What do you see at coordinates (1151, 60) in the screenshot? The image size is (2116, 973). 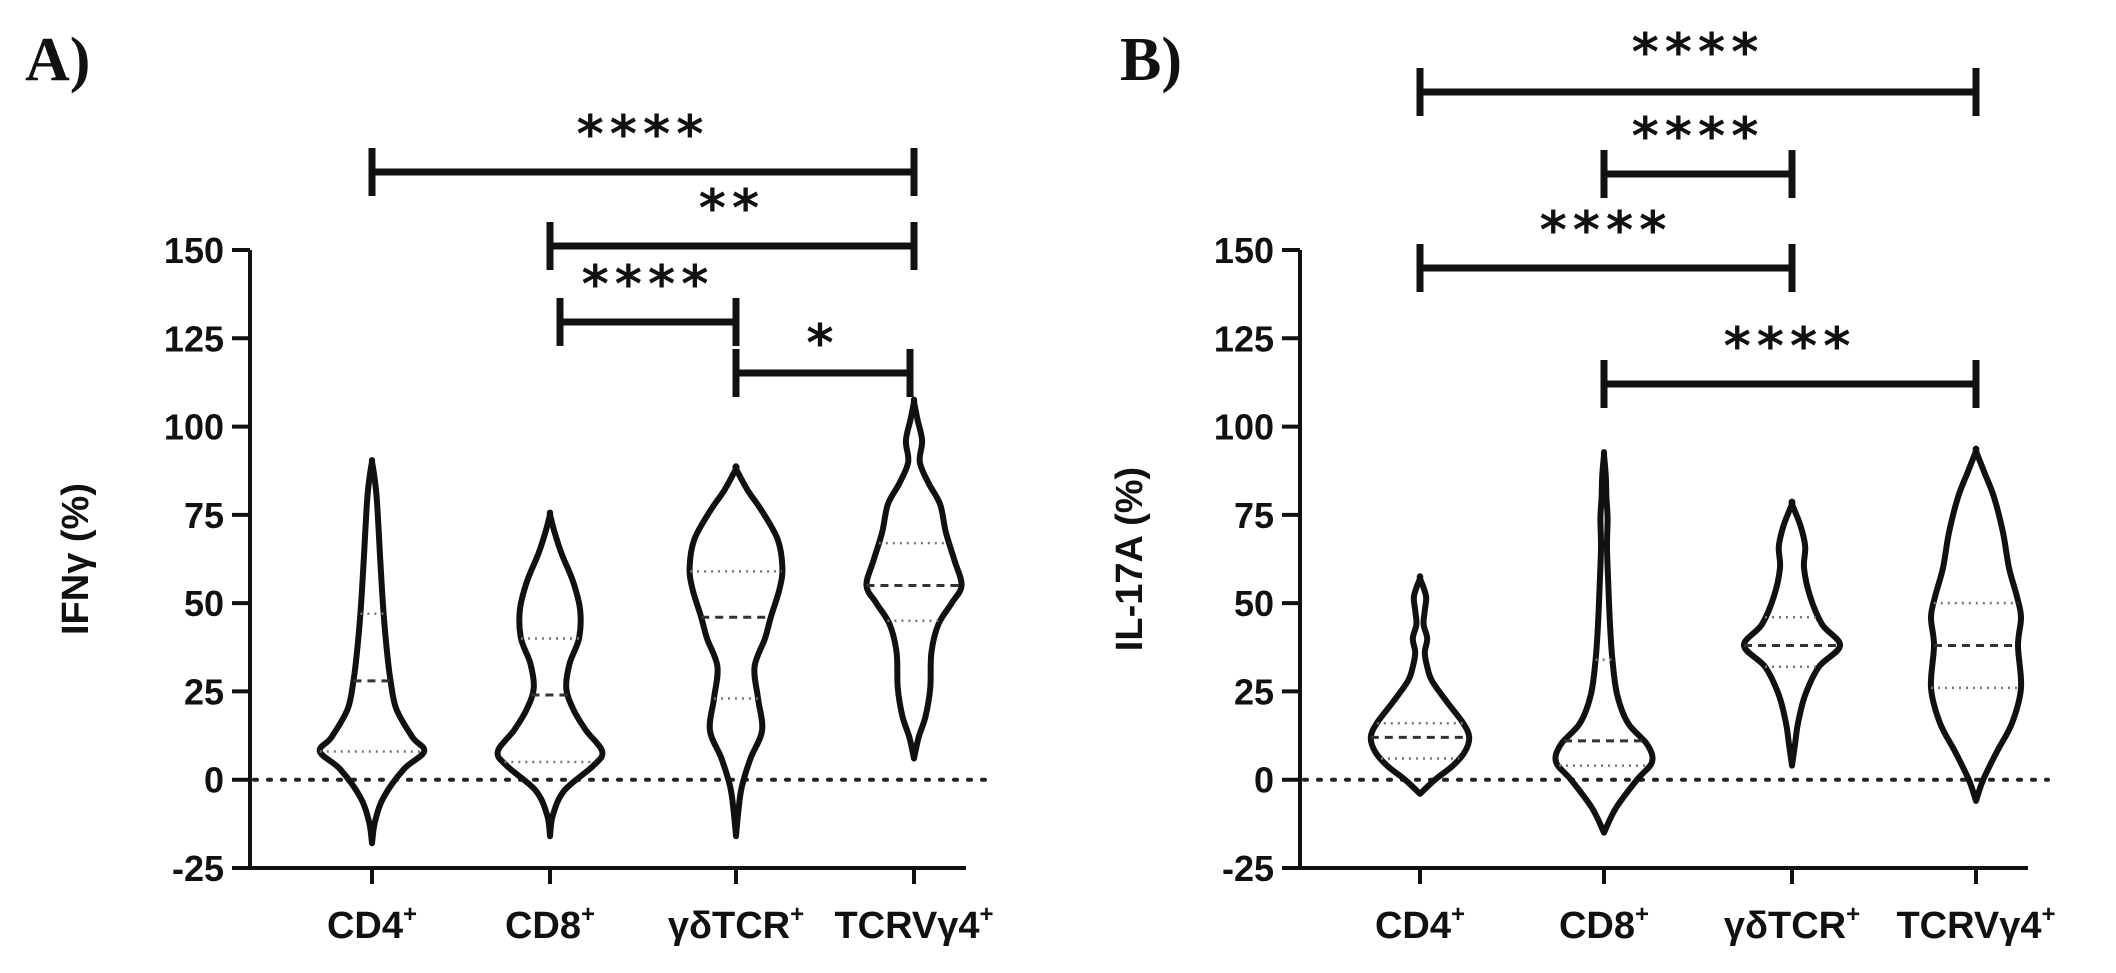 I see `panel-label: B)` at bounding box center [1151, 60].